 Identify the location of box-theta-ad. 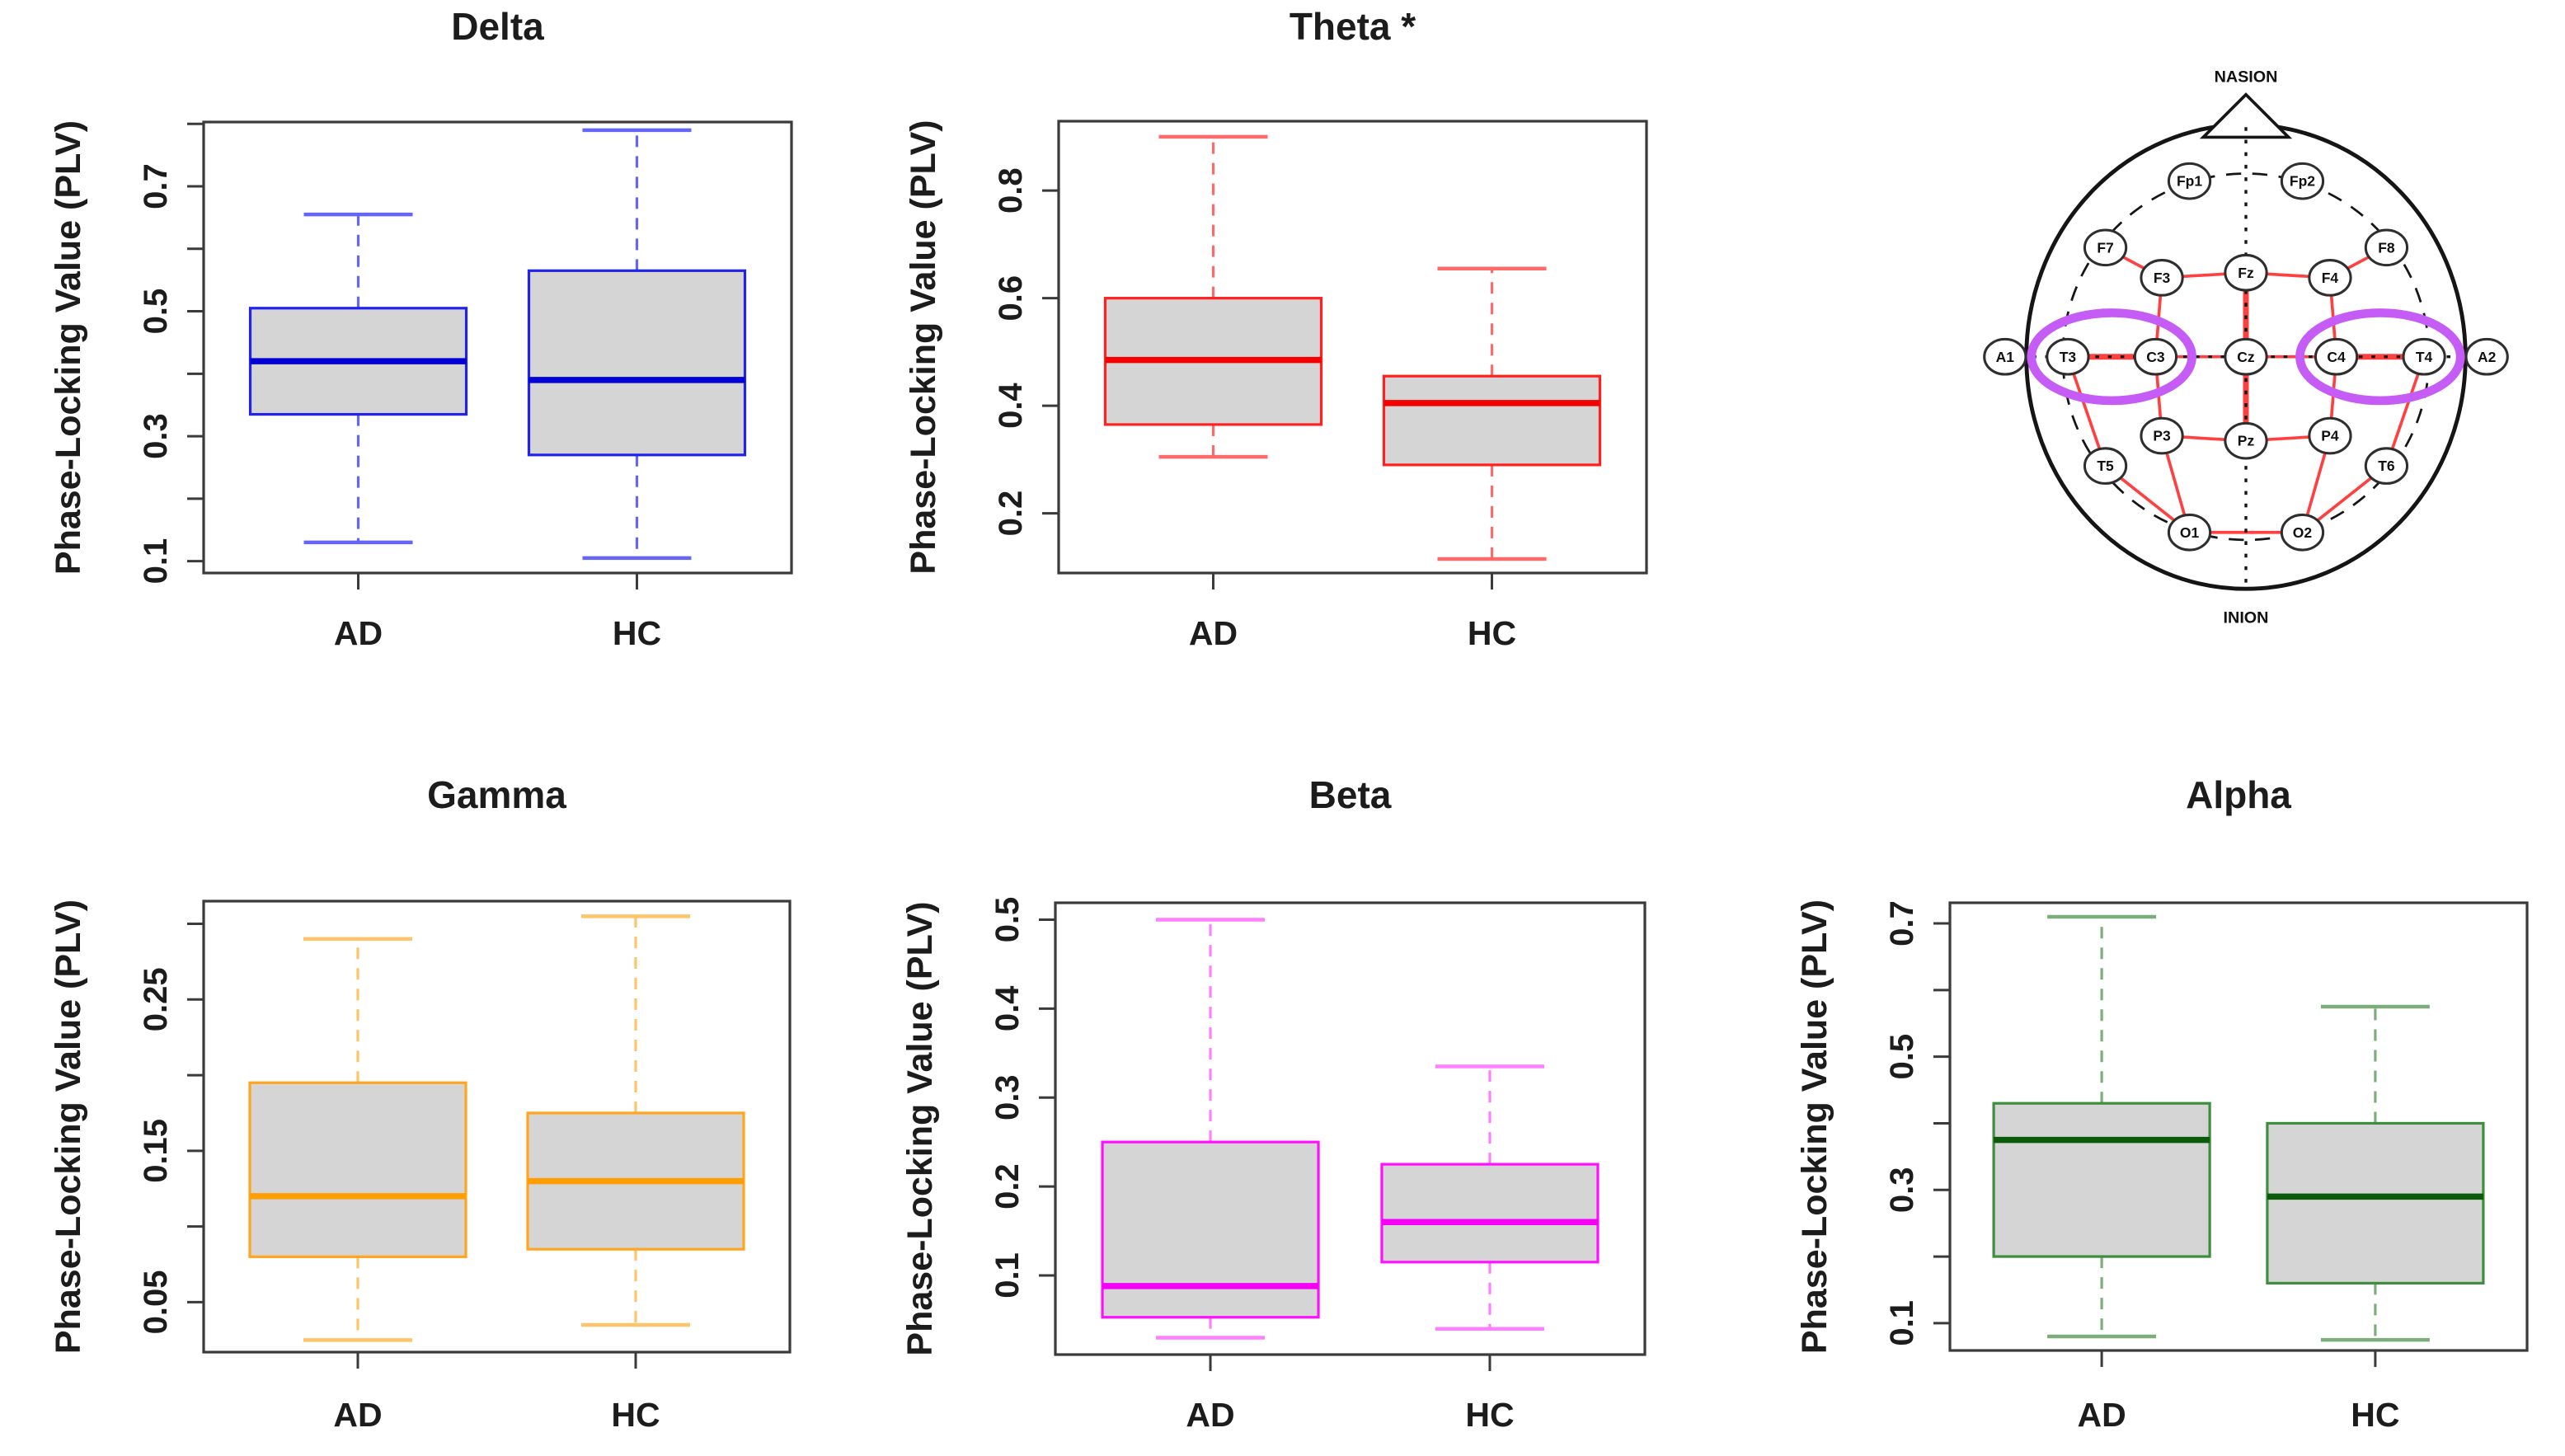
(1213, 296).